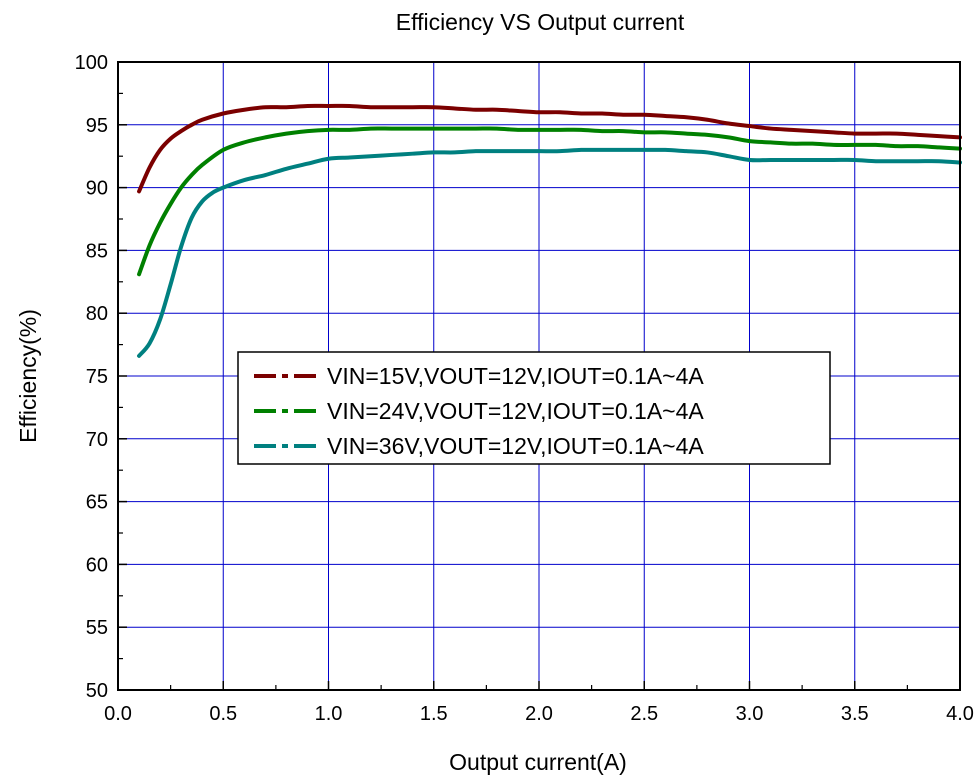  What do you see at coordinates (515, 376) in the screenshot?
I see `legend-label-1: VIN=15V,VOUT=12V,IOUT=0.1A~4A` at bounding box center [515, 376].